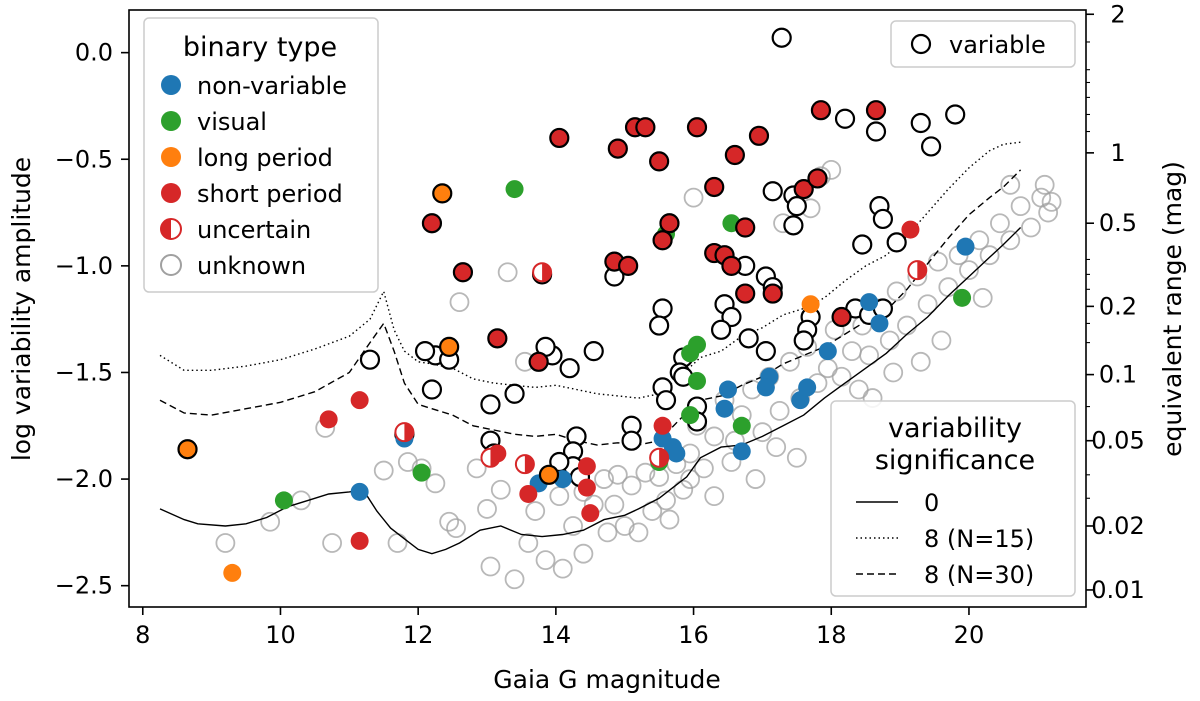  I want to click on legend-variable-marker, so click(921, 44).